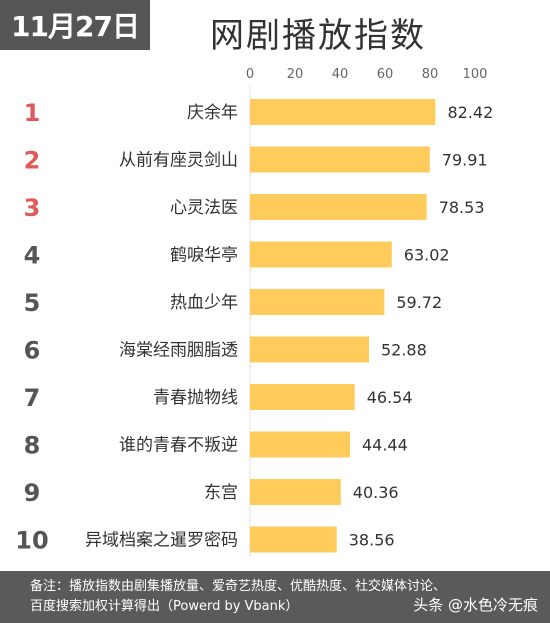 The image size is (550, 623). What do you see at coordinates (221, 493) in the screenshot?
I see `category-label: 东宫` at bounding box center [221, 493].